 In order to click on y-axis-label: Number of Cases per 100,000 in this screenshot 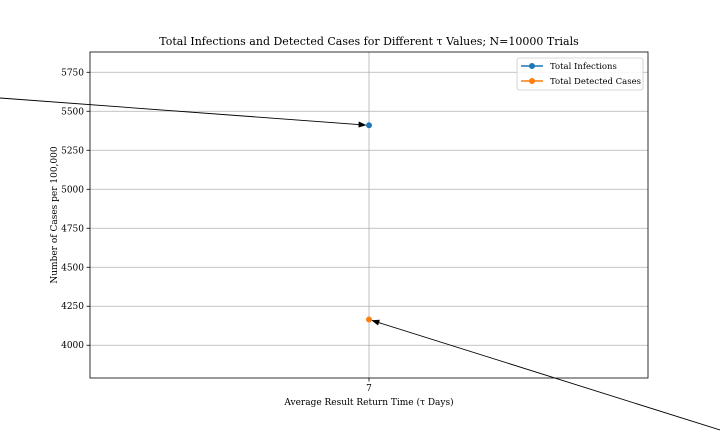, I will do `click(55, 214)`.